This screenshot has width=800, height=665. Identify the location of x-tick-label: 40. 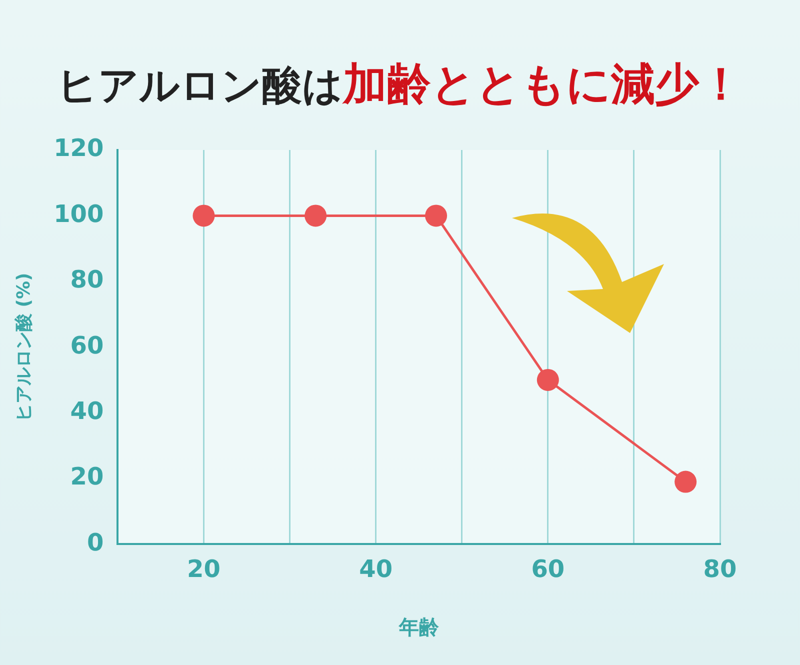
(376, 568).